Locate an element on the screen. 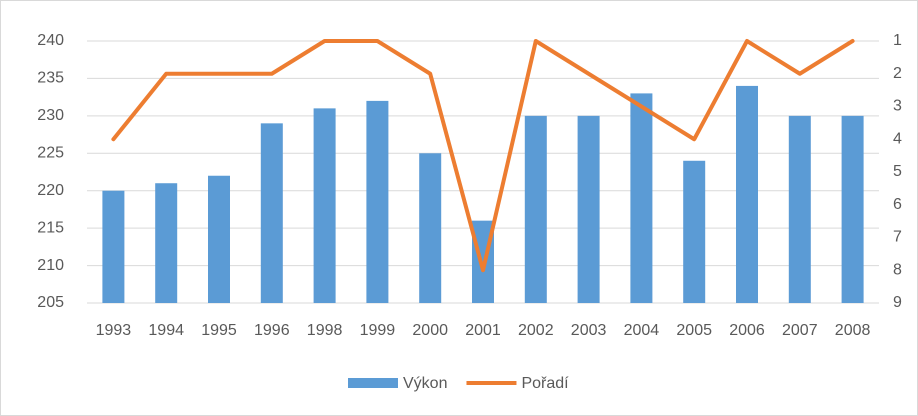 The width and height of the screenshot is (918, 416). x-tick-label: 2003 is located at coordinates (589, 330).